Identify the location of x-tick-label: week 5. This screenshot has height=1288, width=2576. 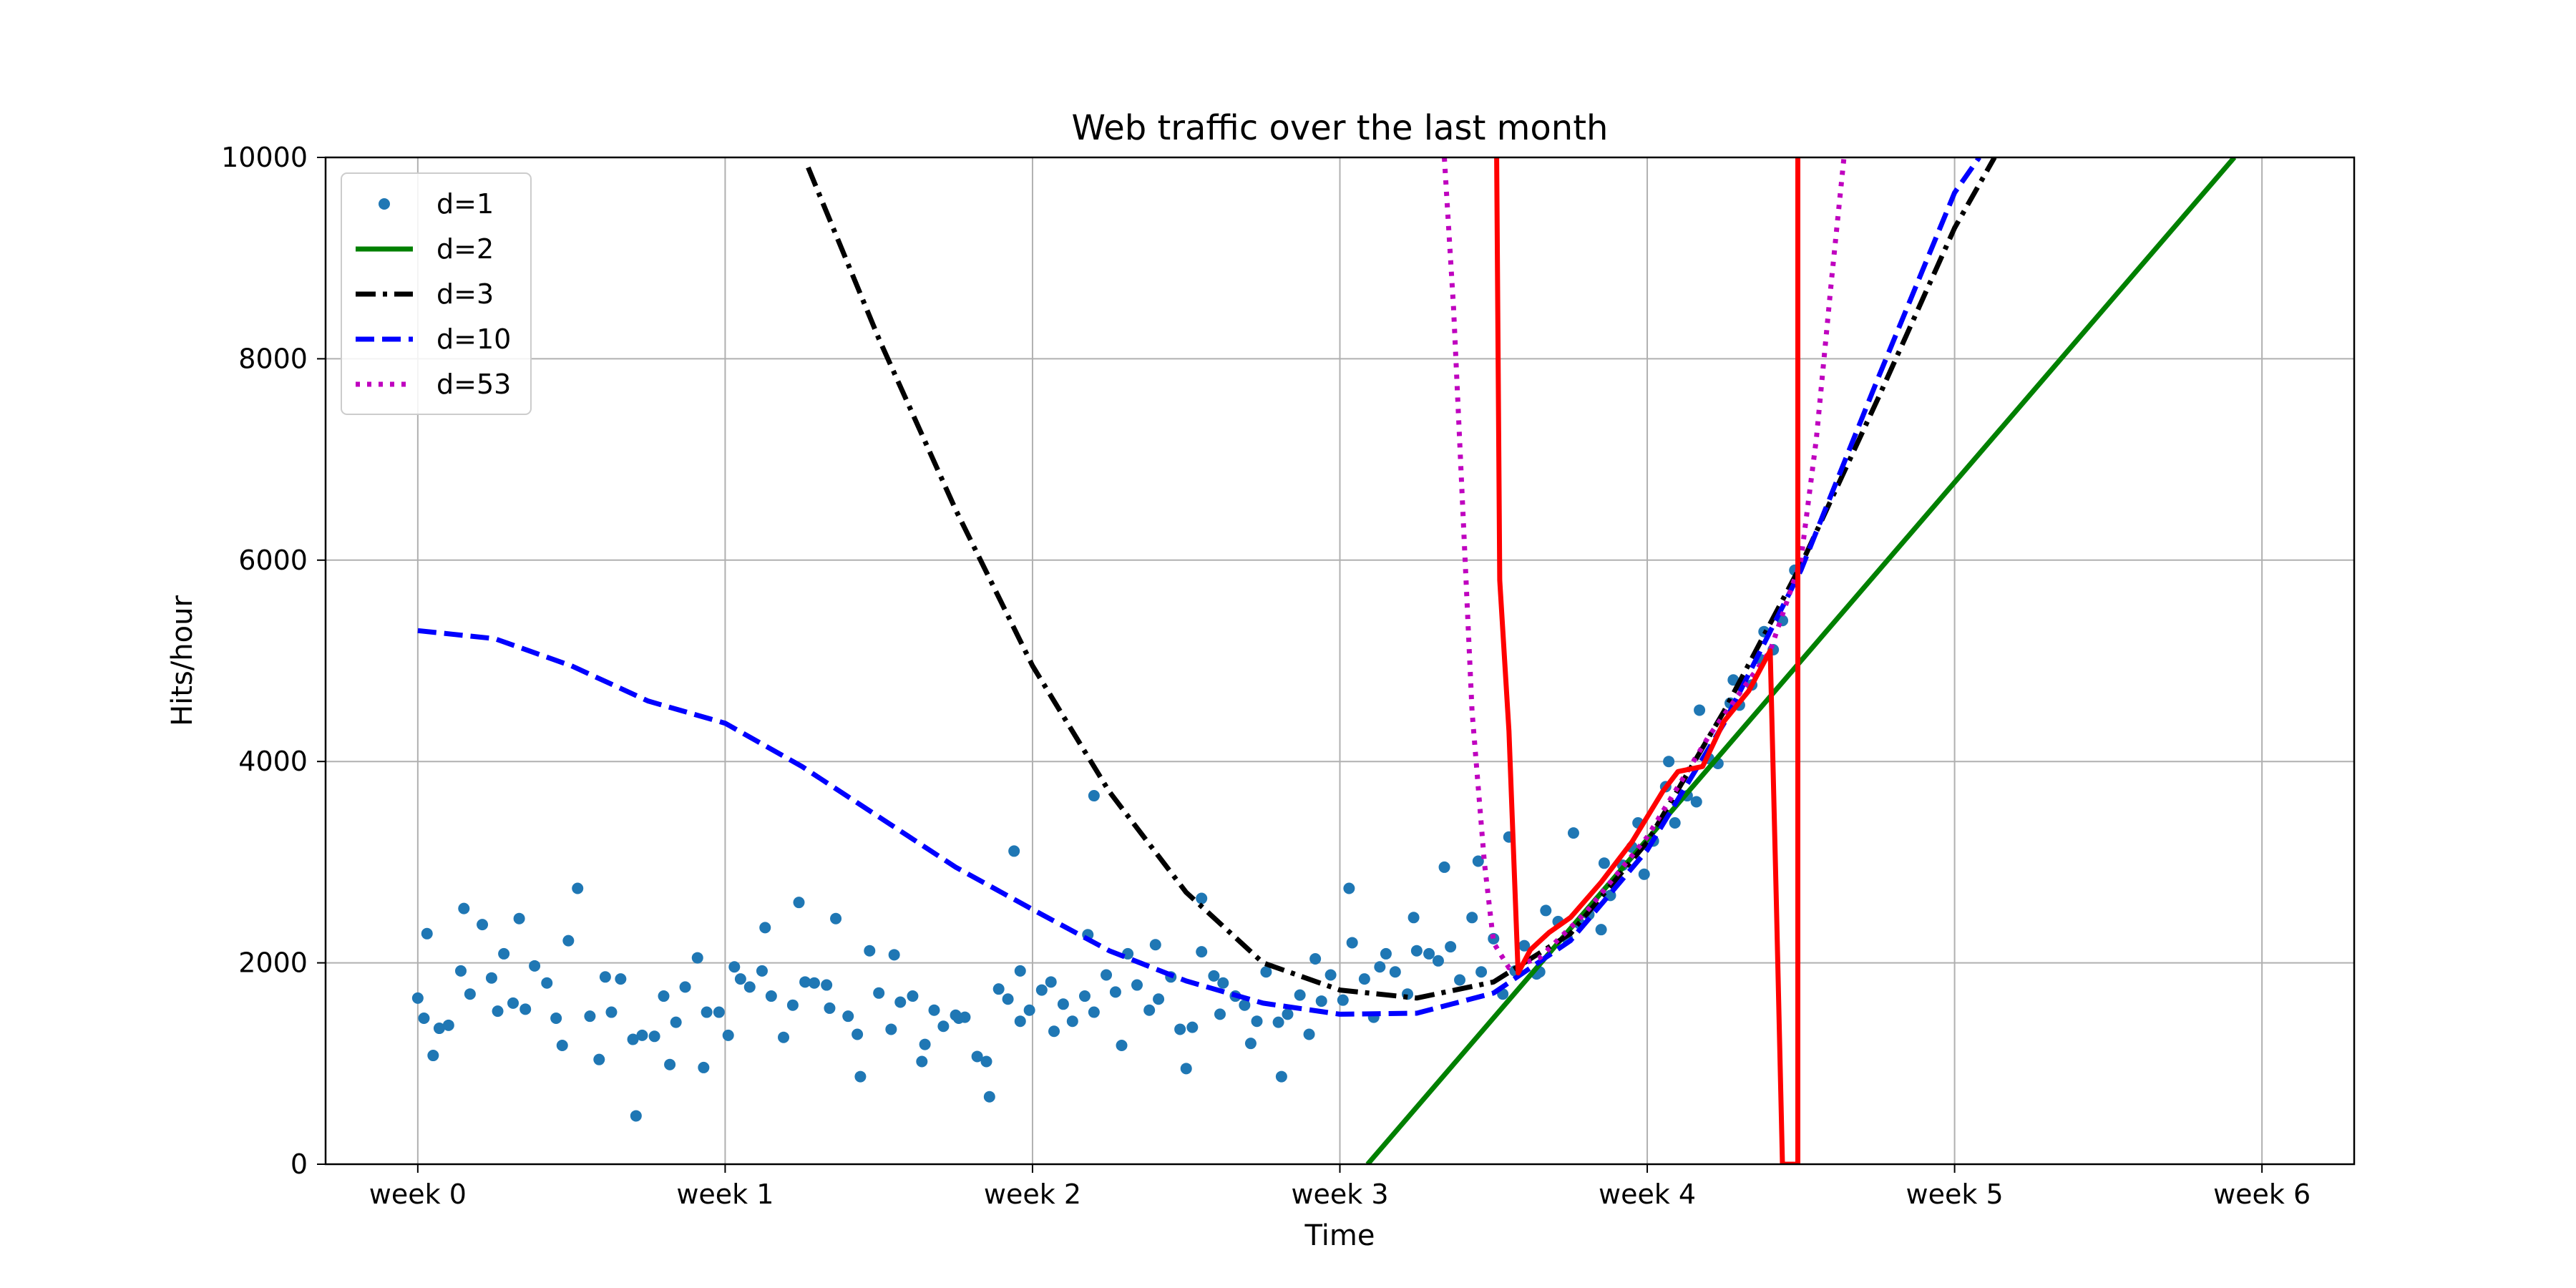
(1955, 1194).